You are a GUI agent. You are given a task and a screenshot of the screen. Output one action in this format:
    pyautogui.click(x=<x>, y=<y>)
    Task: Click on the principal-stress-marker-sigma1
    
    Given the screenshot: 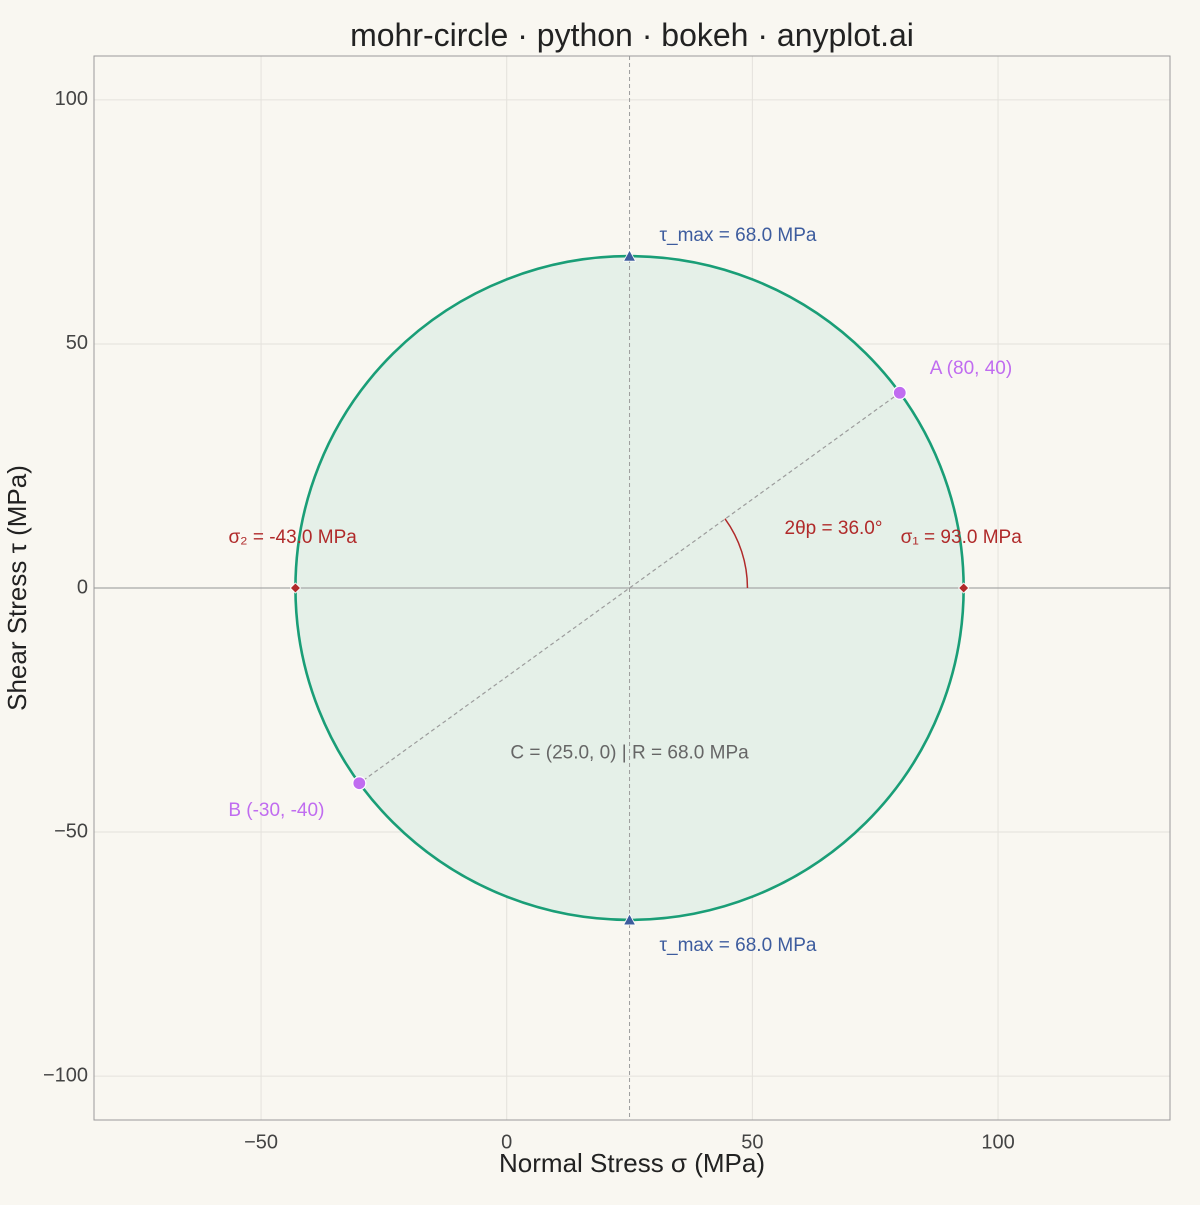 What is the action you would take?
    pyautogui.click(x=964, y=588)
    